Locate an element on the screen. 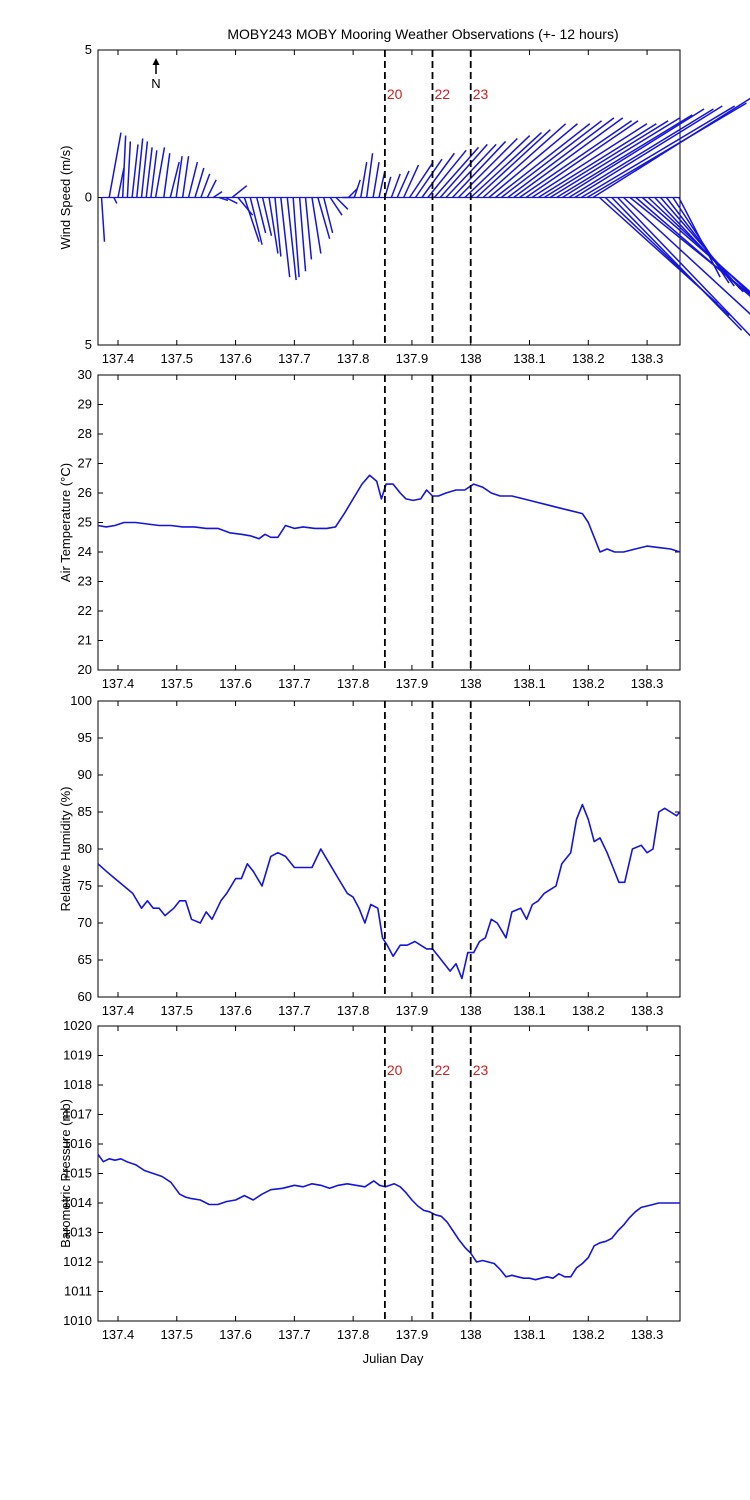 Image resolution: width=750 pixels, height=1500 pixels. y-tick-label: 29 is located at coordinates (85, 404).